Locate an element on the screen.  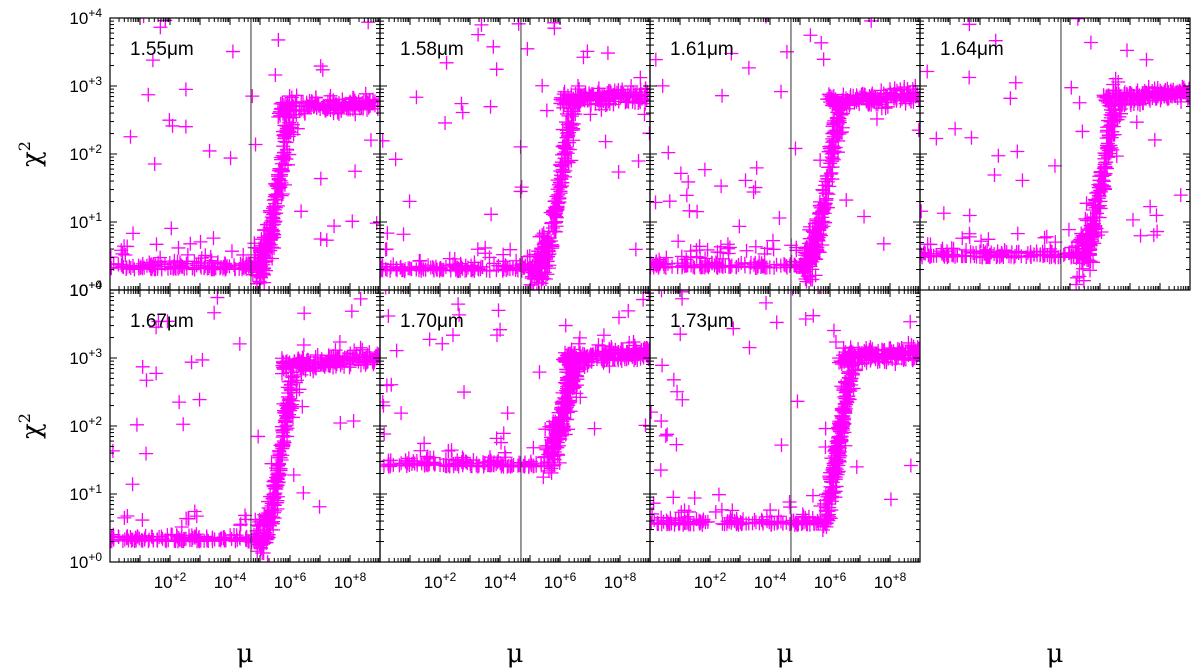
x-tick-label: 10+6 is located at coordinates (560, 581).